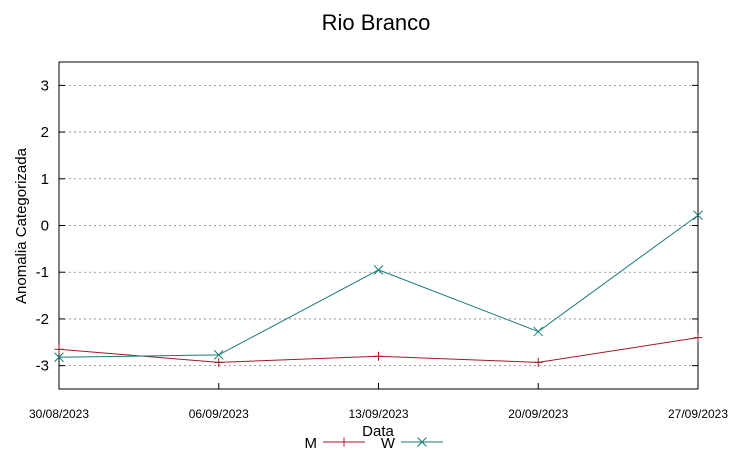  Describe the element at coordinates (45, 226) in the screenshot. I see `y-tick-label: 0` at that location.